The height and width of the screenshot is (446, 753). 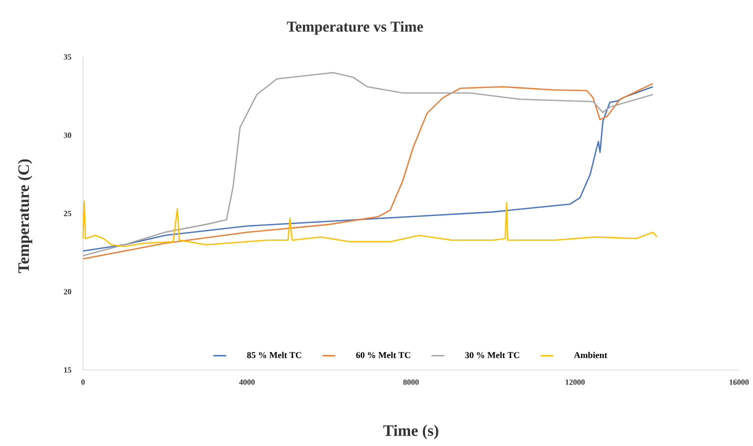 What do you see at coordinates (492, 355) in the screenshot?
I see `legend-label: 30 % Melt TC` at bounding box center [492, 355].